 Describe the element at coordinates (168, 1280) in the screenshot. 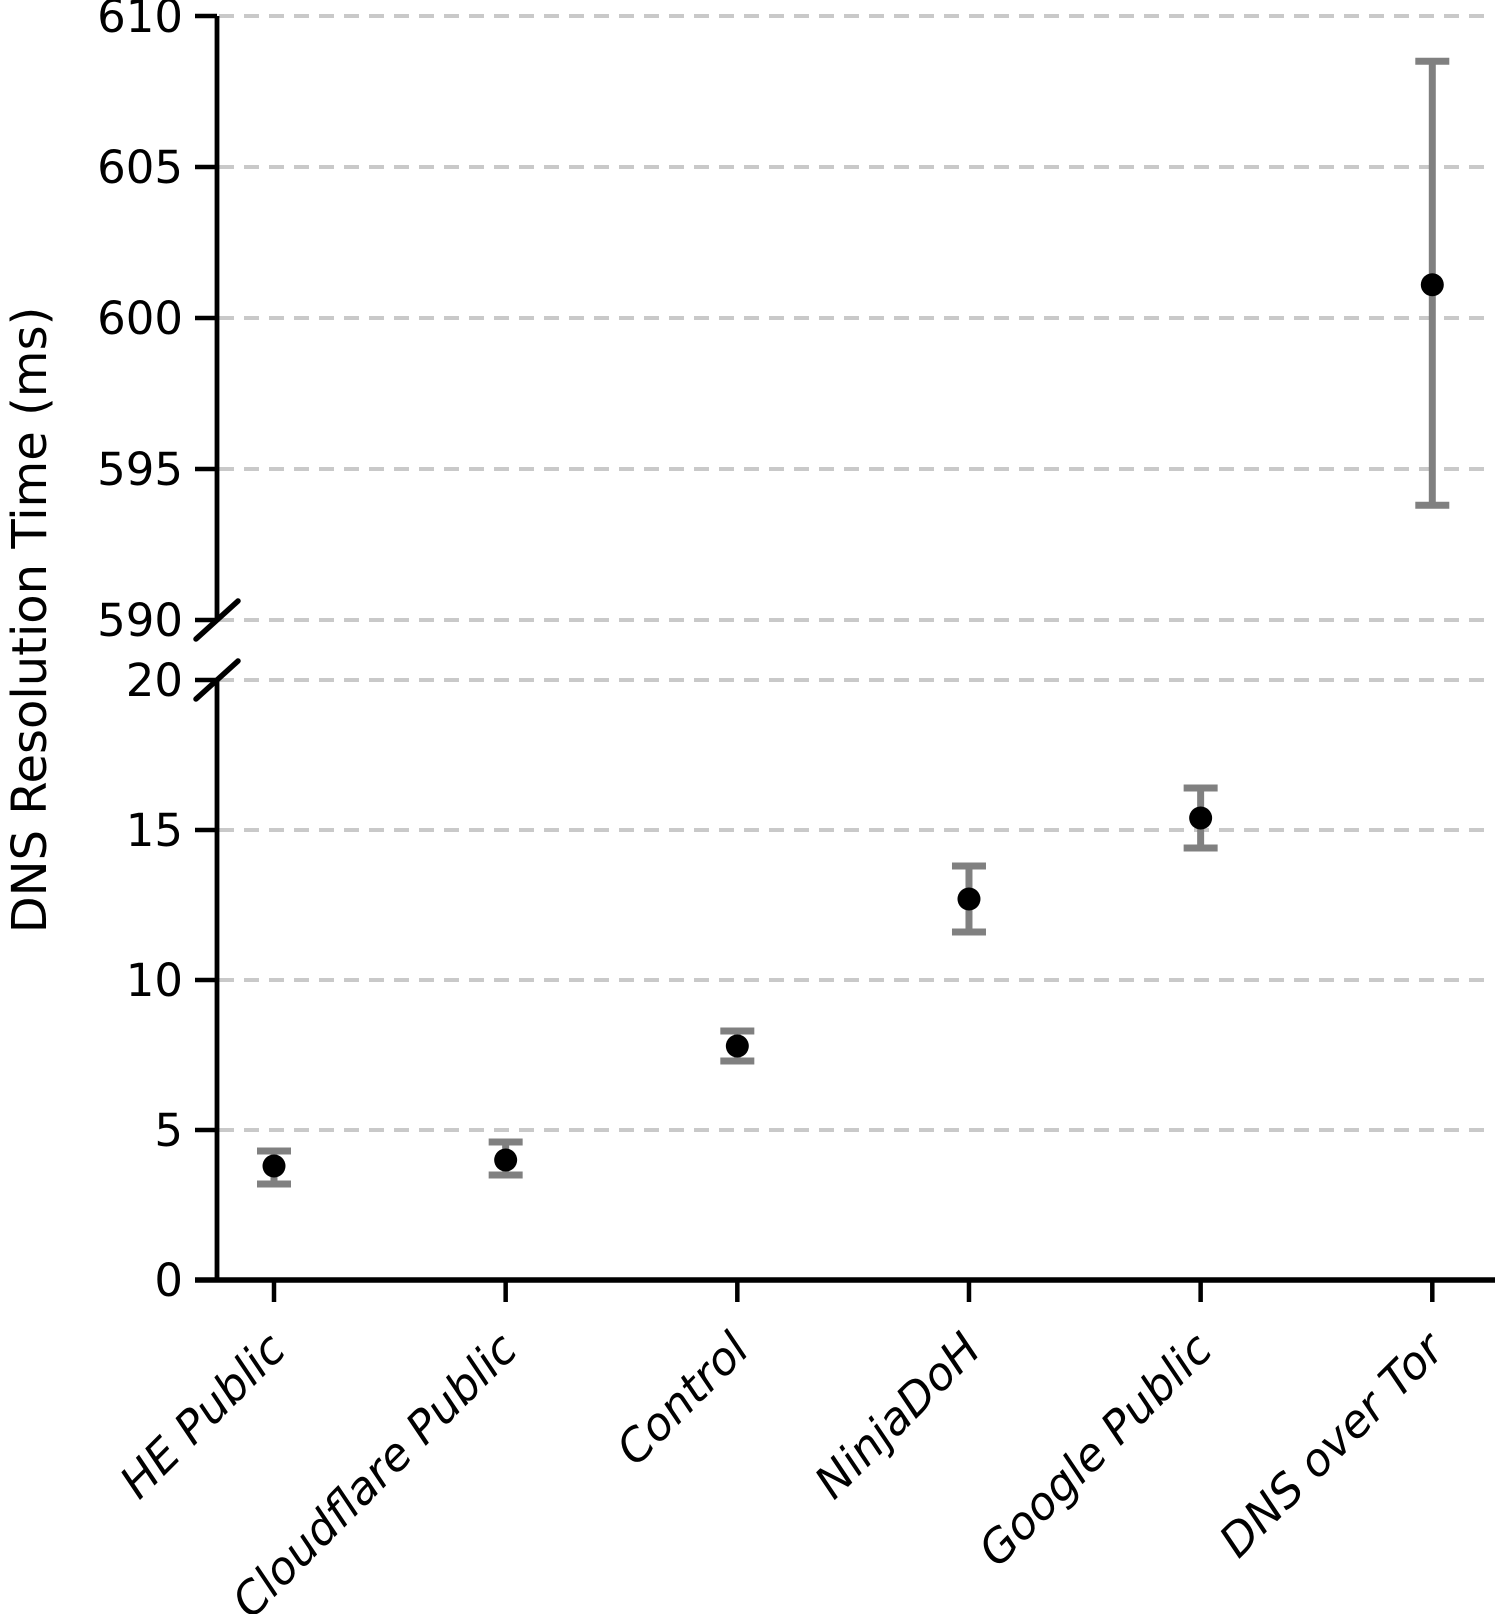

I see `y-tick-label: 0` at that location.